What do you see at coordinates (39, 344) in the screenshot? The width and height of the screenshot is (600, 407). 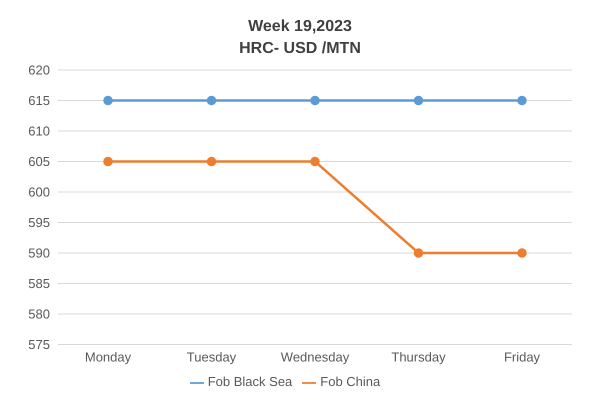 I see `y-tick-label: 575` at bounding box center [39, 344].